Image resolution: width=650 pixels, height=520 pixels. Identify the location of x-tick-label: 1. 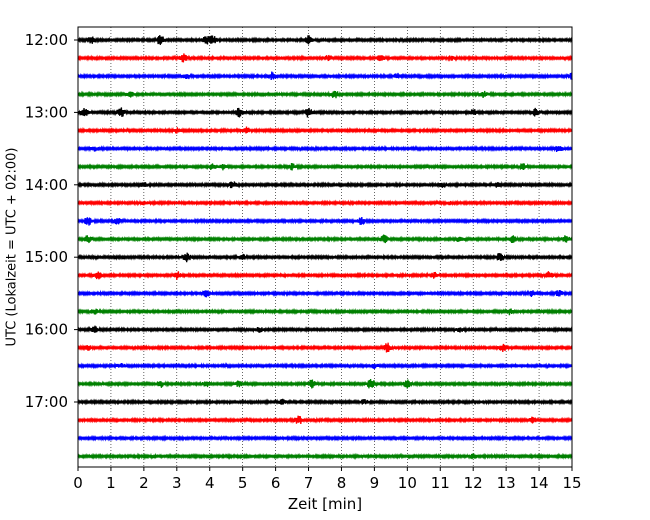
(111, 483).